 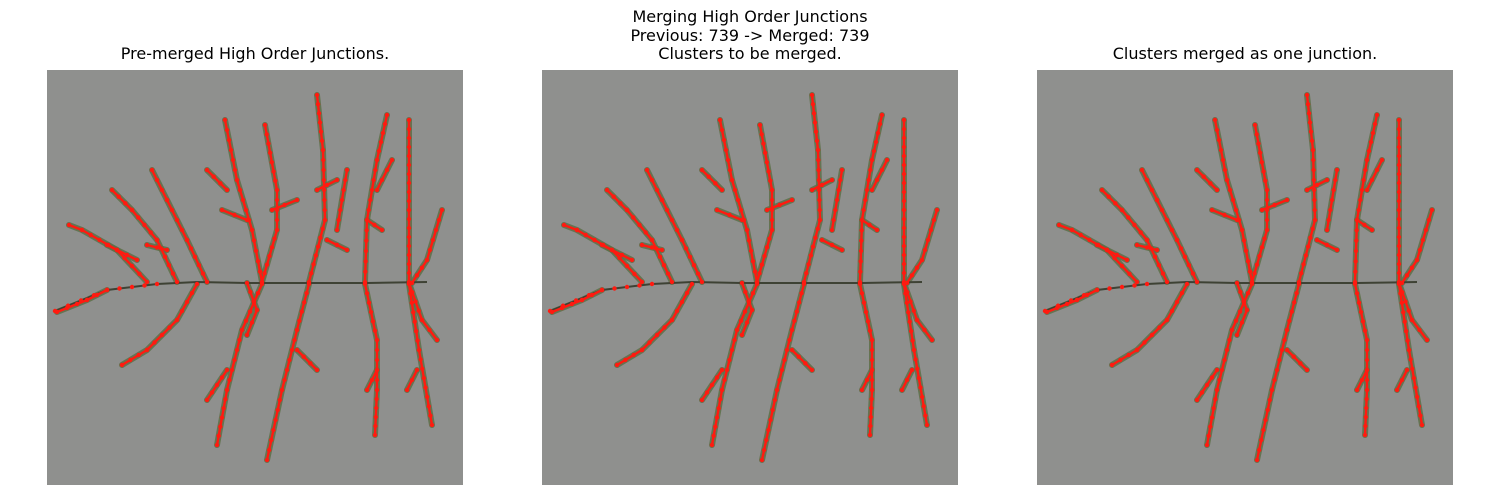 I want to click on panel-3-title: Clusters merged as one junction., so click(x=1245, y=53).